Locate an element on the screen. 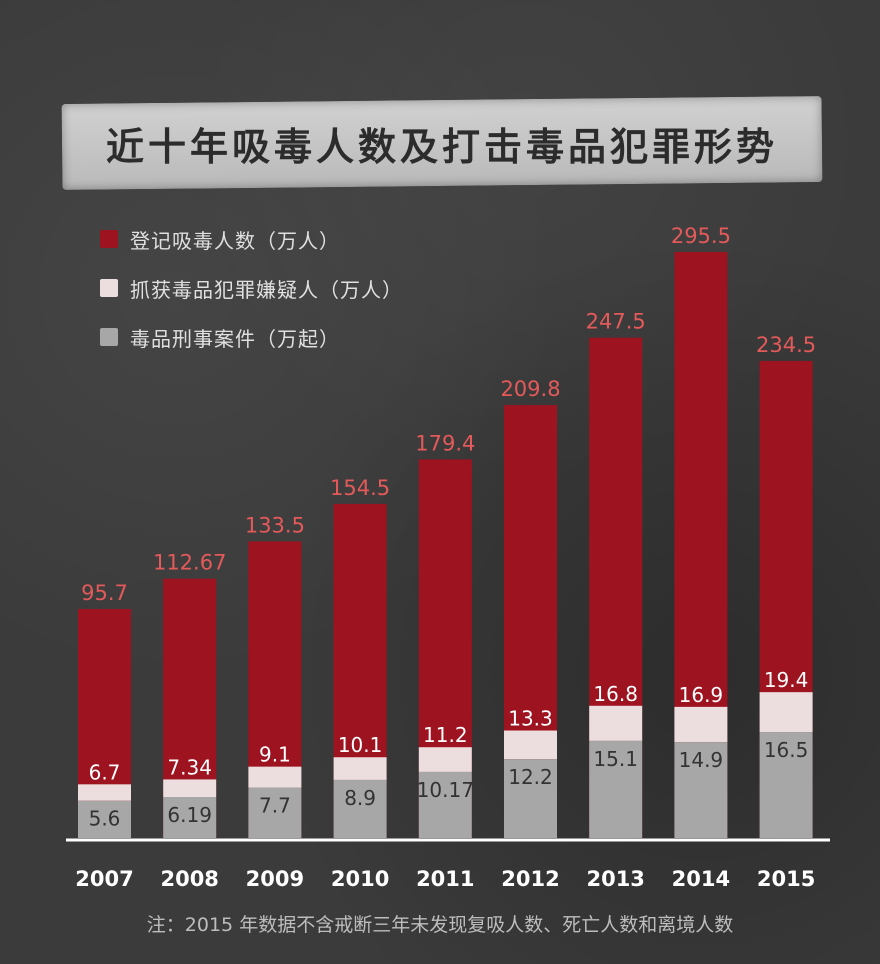 The image size is (880, 964). bar-cases-2009 is located at coordinates (275, 812).